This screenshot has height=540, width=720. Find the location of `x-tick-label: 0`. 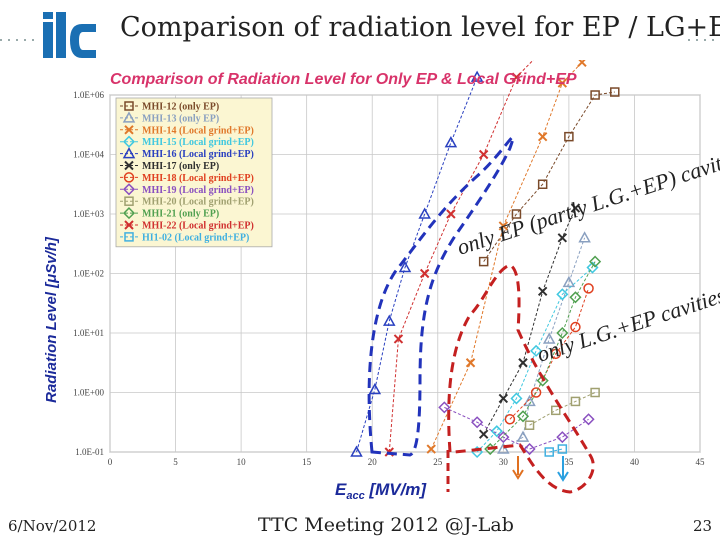

x-tick-label: 0 is located at coordinates (110, 462).